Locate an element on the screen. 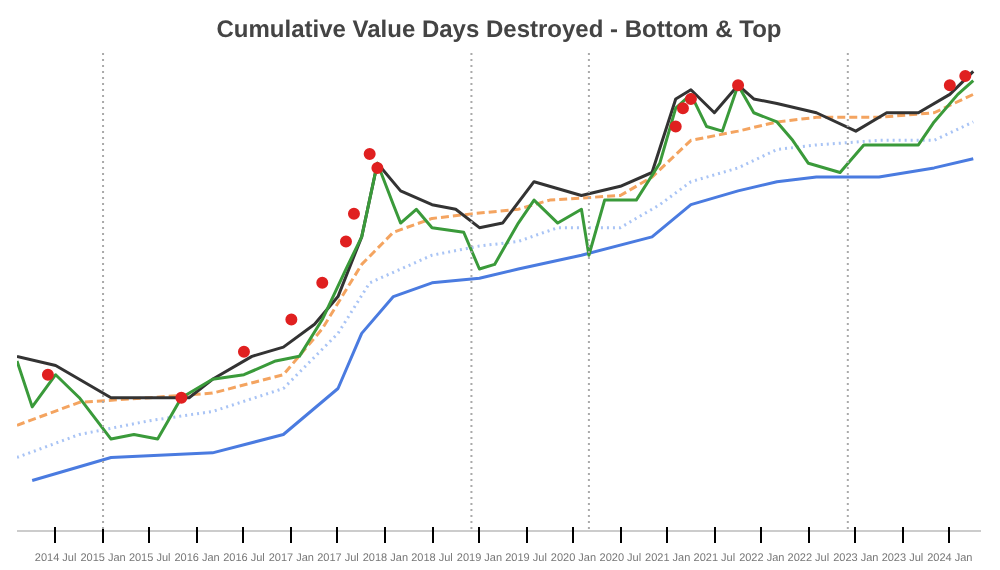 The height and width of the screenshot is (570, 1000). chart-title: Cumulative Value Days Destroyed - Bottom & Top is located at coordinates (499, 29).